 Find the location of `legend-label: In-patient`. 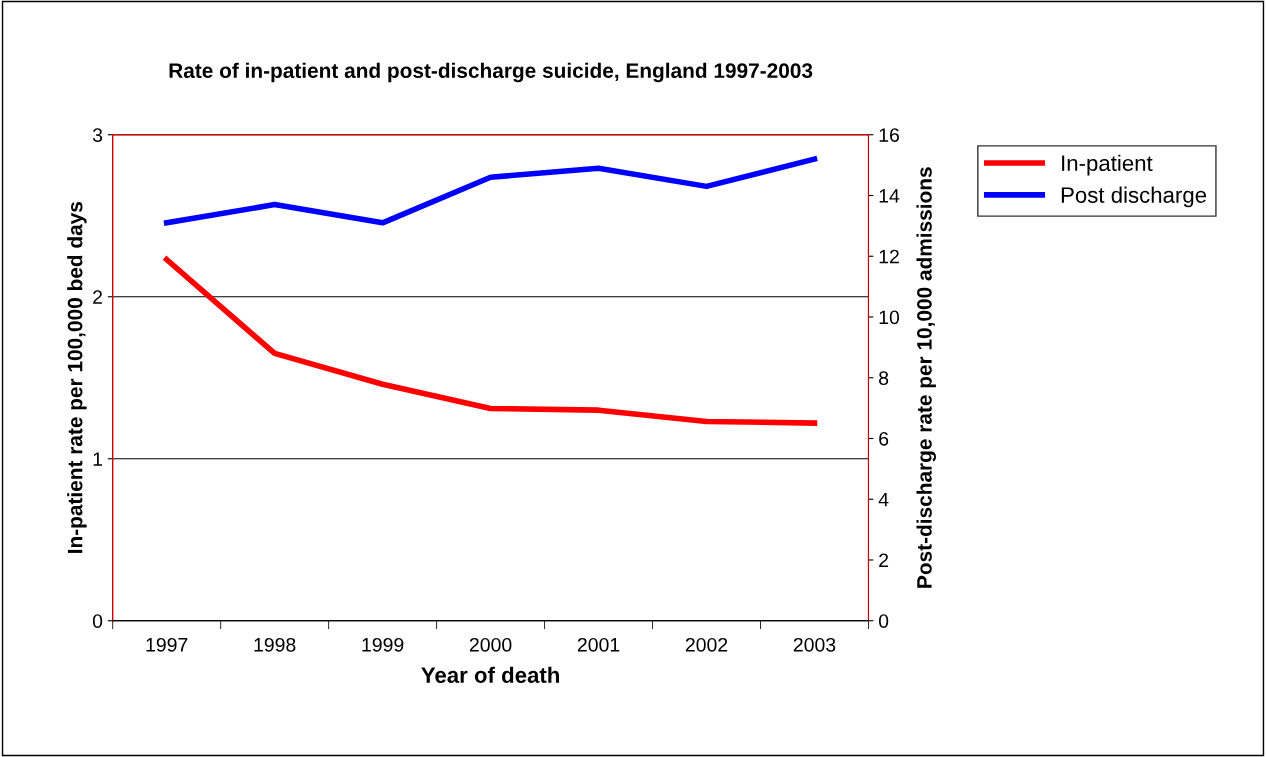

legend-label: In-patient is located at coordinates (1107, 165).